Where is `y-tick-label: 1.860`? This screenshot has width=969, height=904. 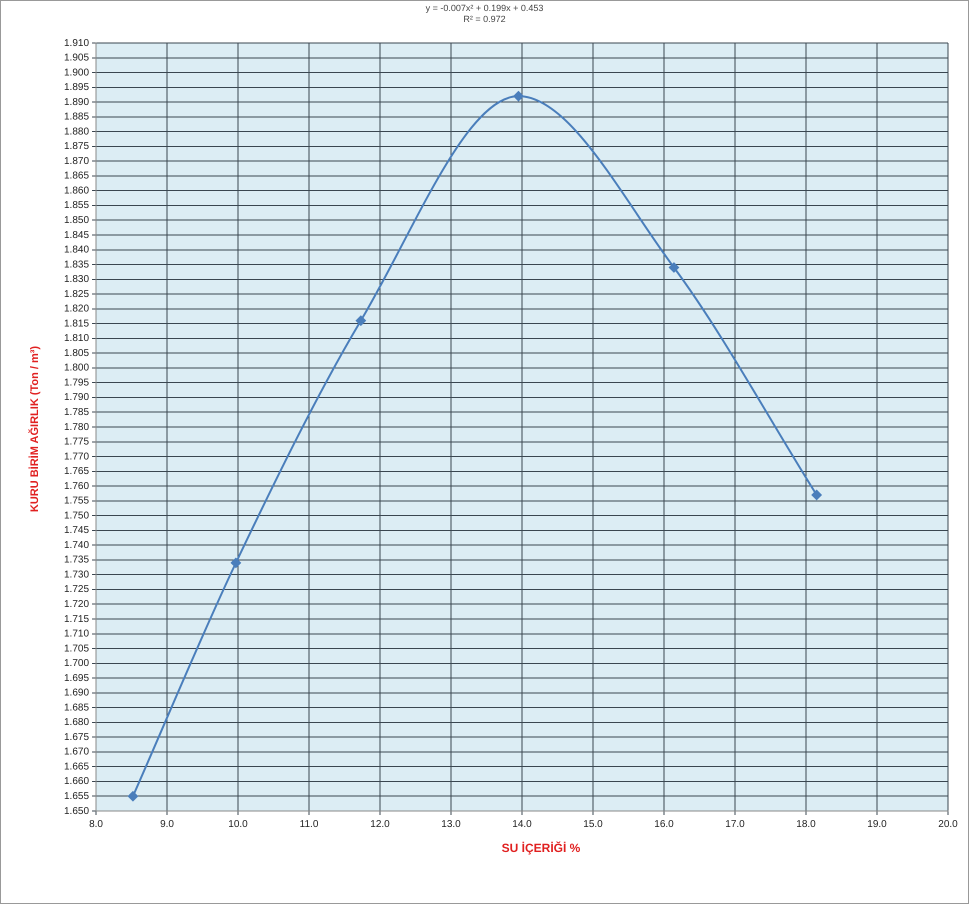 y-tick-label: 1.860 is located at coordinates (77, 190).